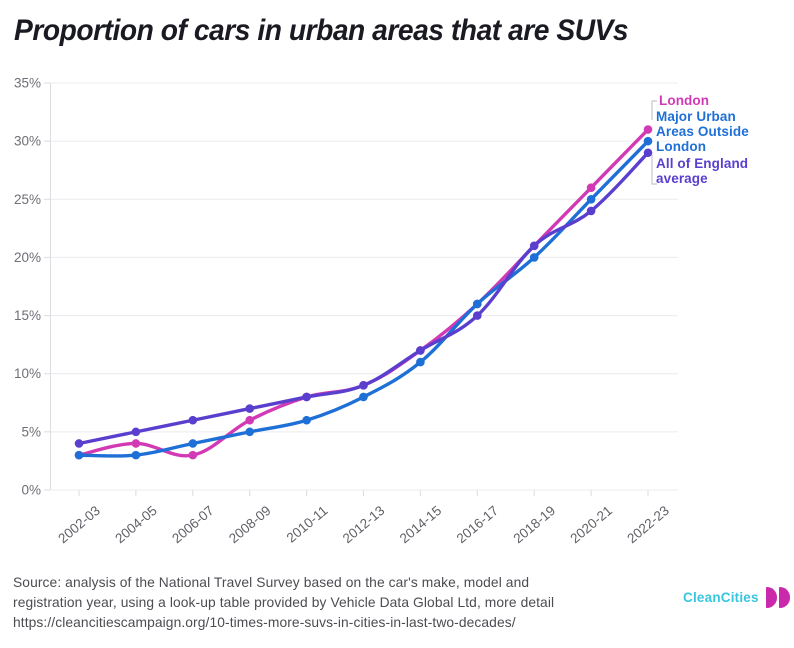 The height and width of the screenshot is (648, 794). Describe the element at coordinates (250, 524) in the screenshot. I see `x-tick-label: 2008-09` at that location.